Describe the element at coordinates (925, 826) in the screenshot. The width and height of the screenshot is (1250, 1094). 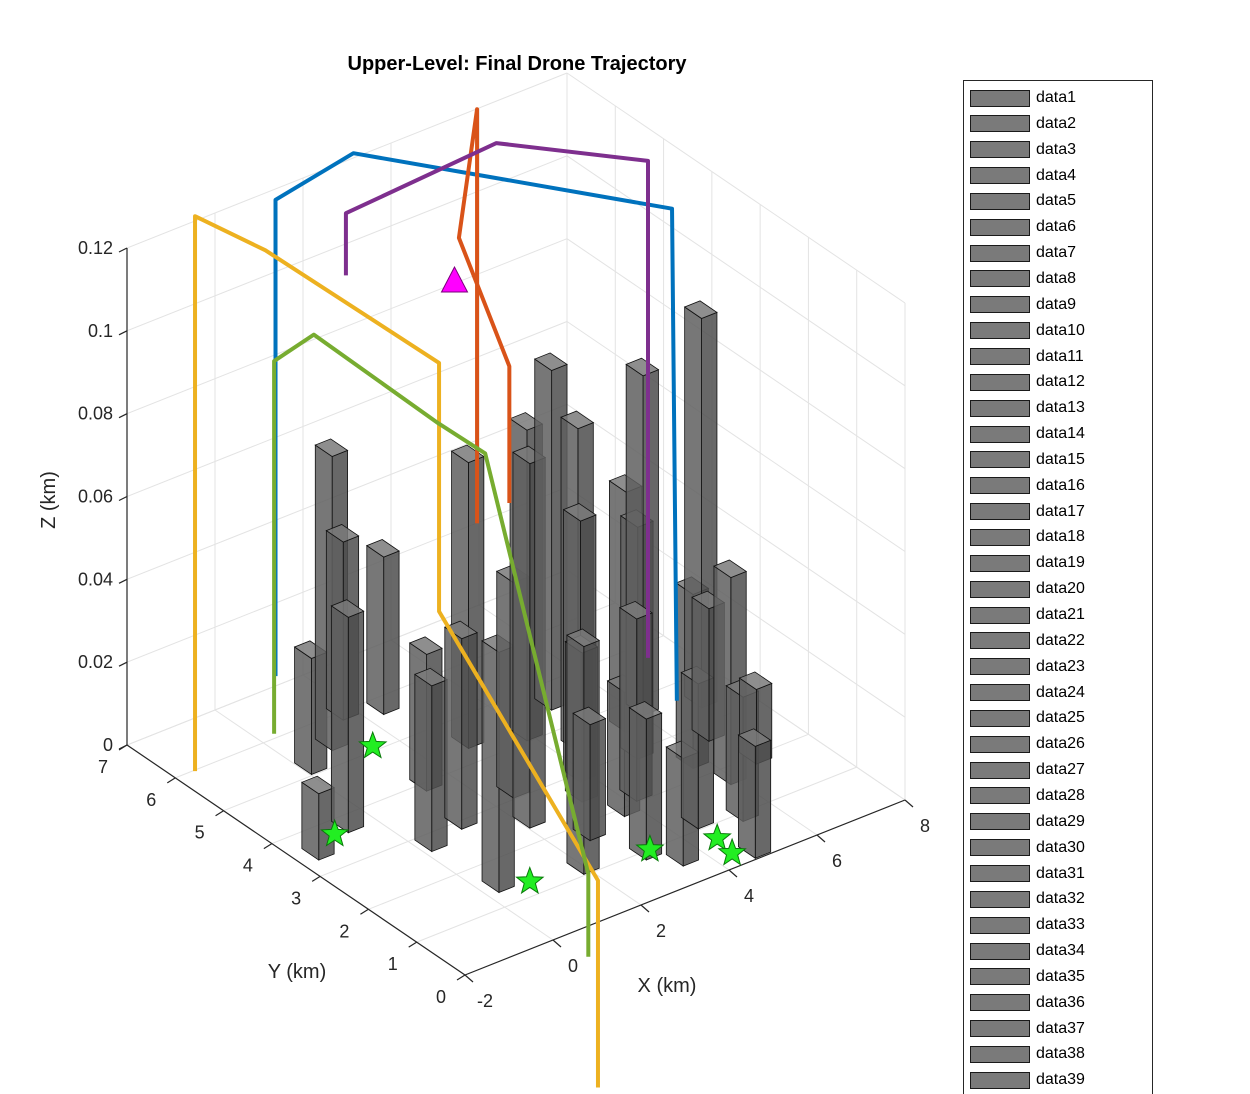
I see `x-tick-label: 8` at that location.